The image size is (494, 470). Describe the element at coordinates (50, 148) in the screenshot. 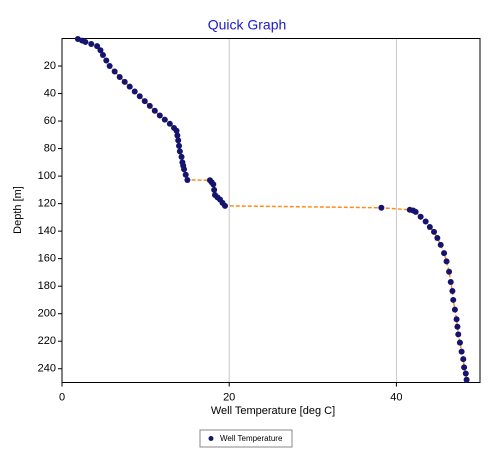

I see `y-tick-label: 80` at that location.